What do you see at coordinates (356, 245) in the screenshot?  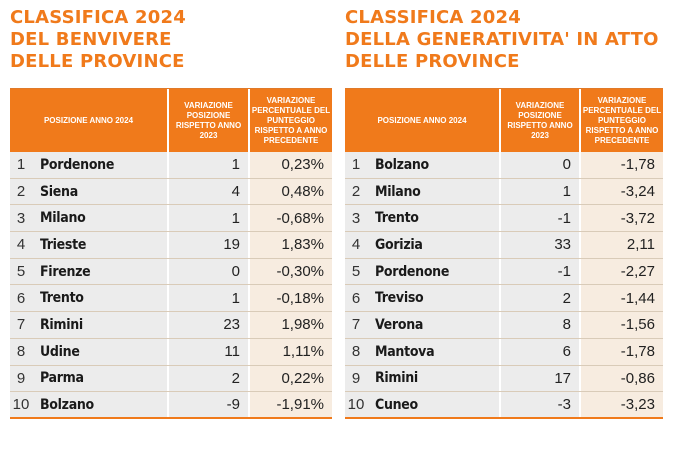 I see `rank-number: 4` at bounding box center [356, 245].